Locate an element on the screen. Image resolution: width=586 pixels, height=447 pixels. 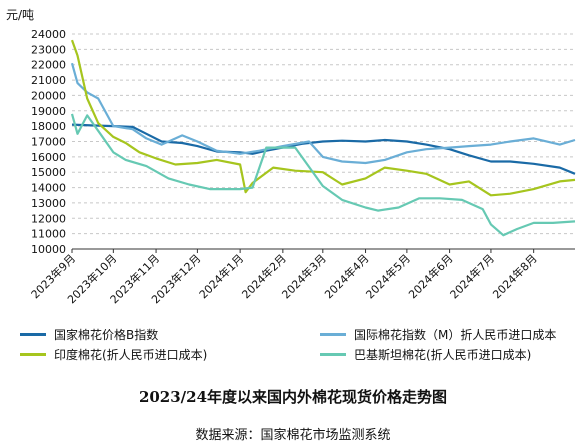
y-tick-label: 17000 is located at coordinates (48, 142).